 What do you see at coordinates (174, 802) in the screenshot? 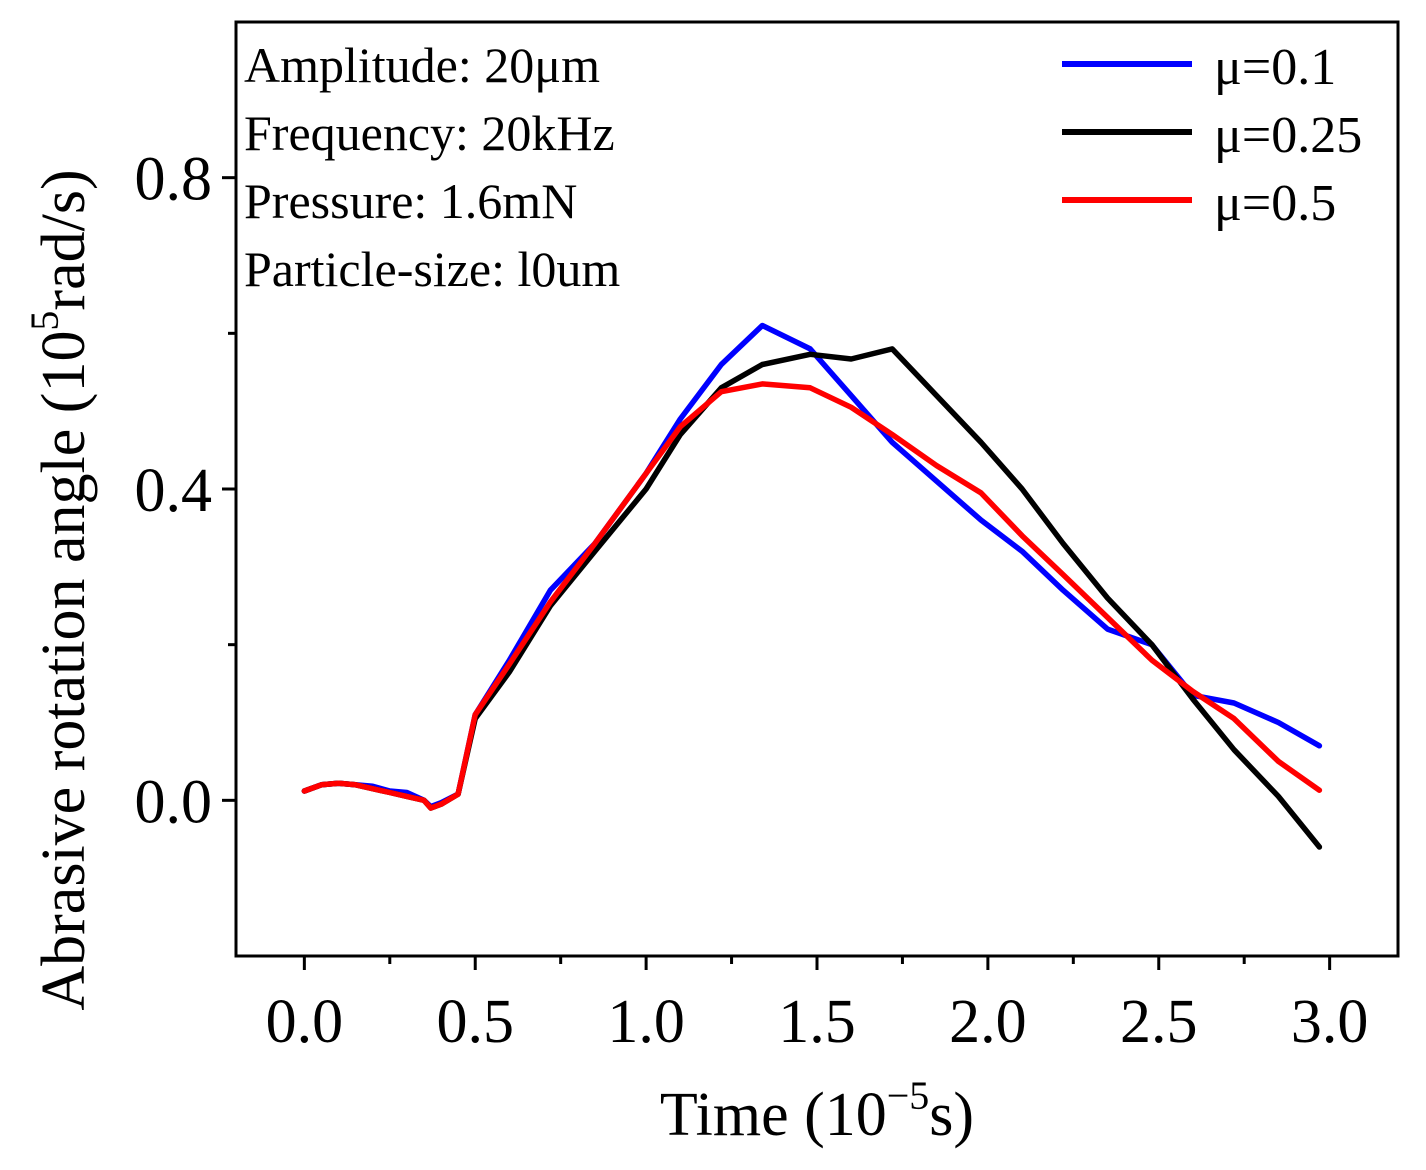
I see `y-tick-label: 0.0` at bounding box center [174, 802].